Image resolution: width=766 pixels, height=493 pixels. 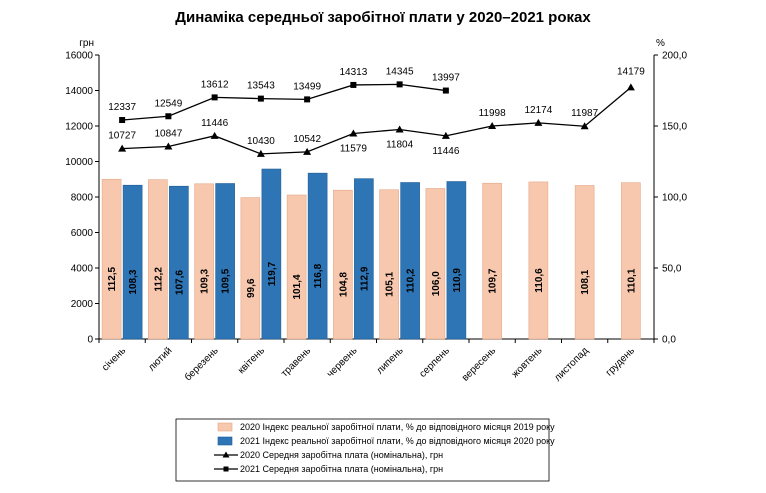 I want to click on bar-2020-label: 112,2, so click(x=158, y=279).